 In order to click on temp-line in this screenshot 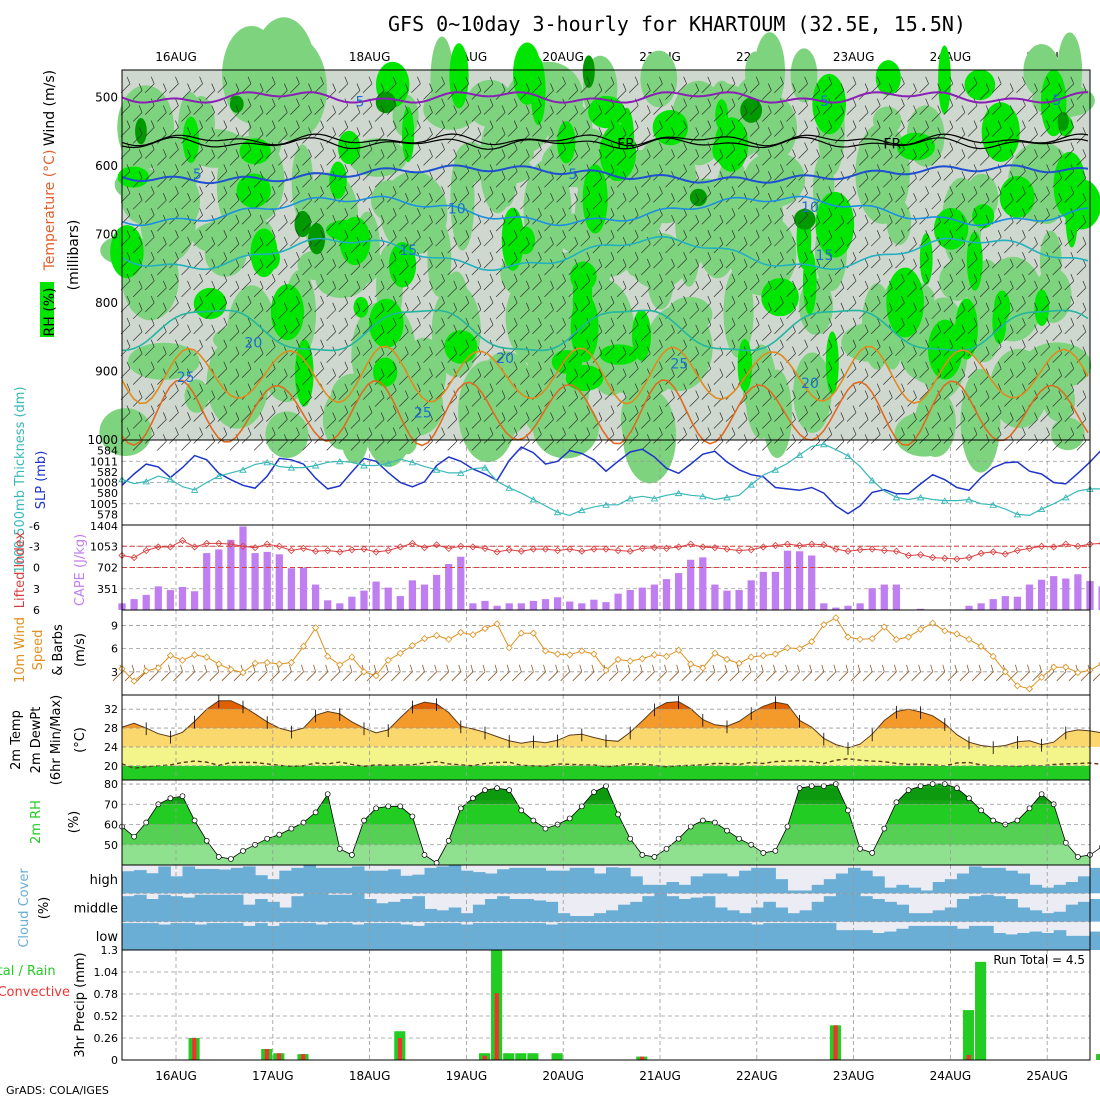, I will do `click(610, 724)`.